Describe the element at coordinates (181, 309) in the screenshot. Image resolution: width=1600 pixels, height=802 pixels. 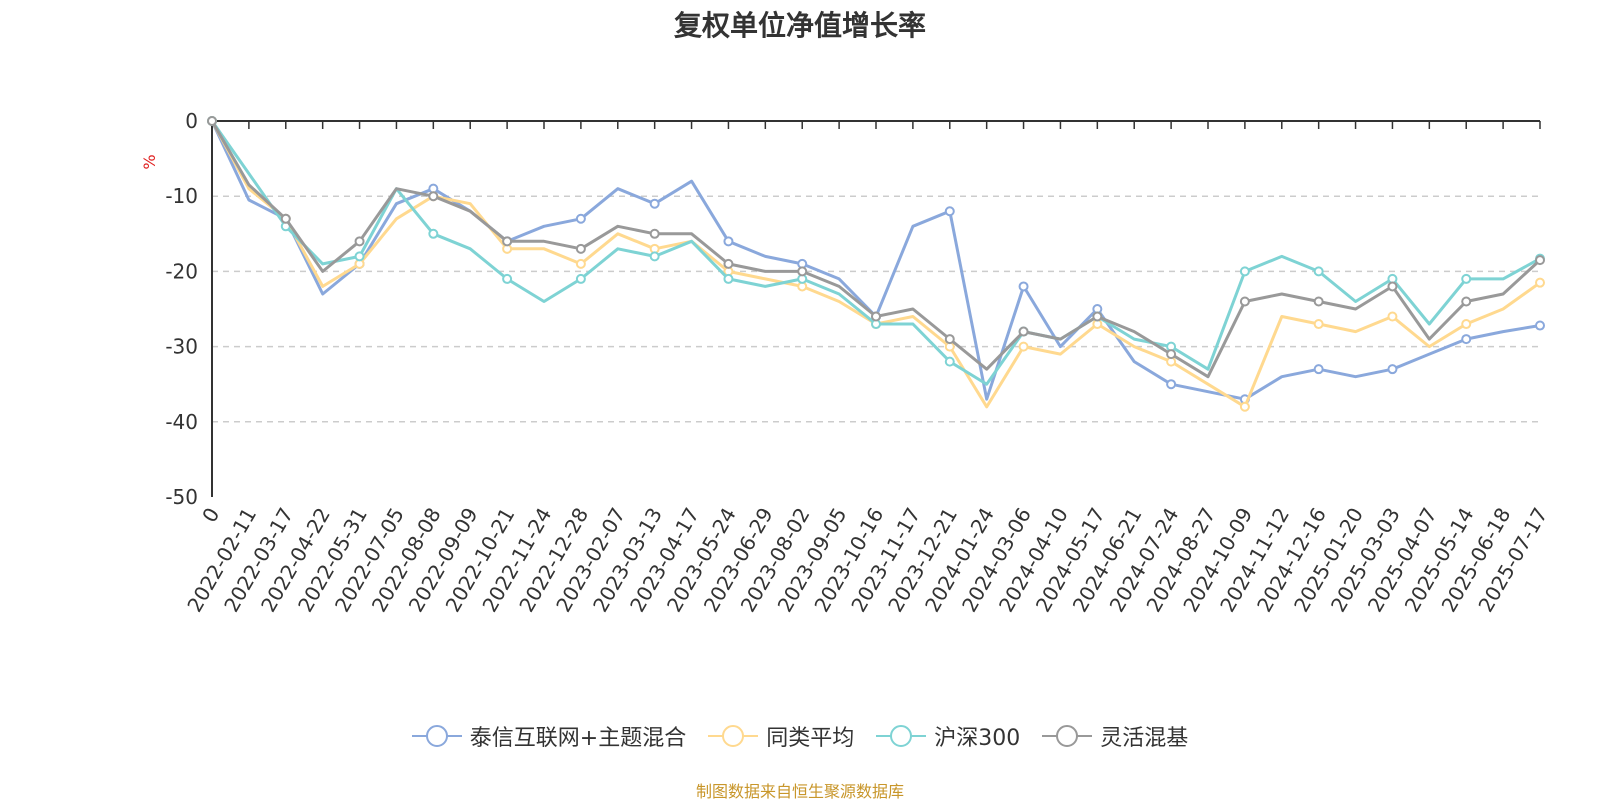
I see `y-tick-labels: 0 -10 -20 -30 -40 -50` at that location.